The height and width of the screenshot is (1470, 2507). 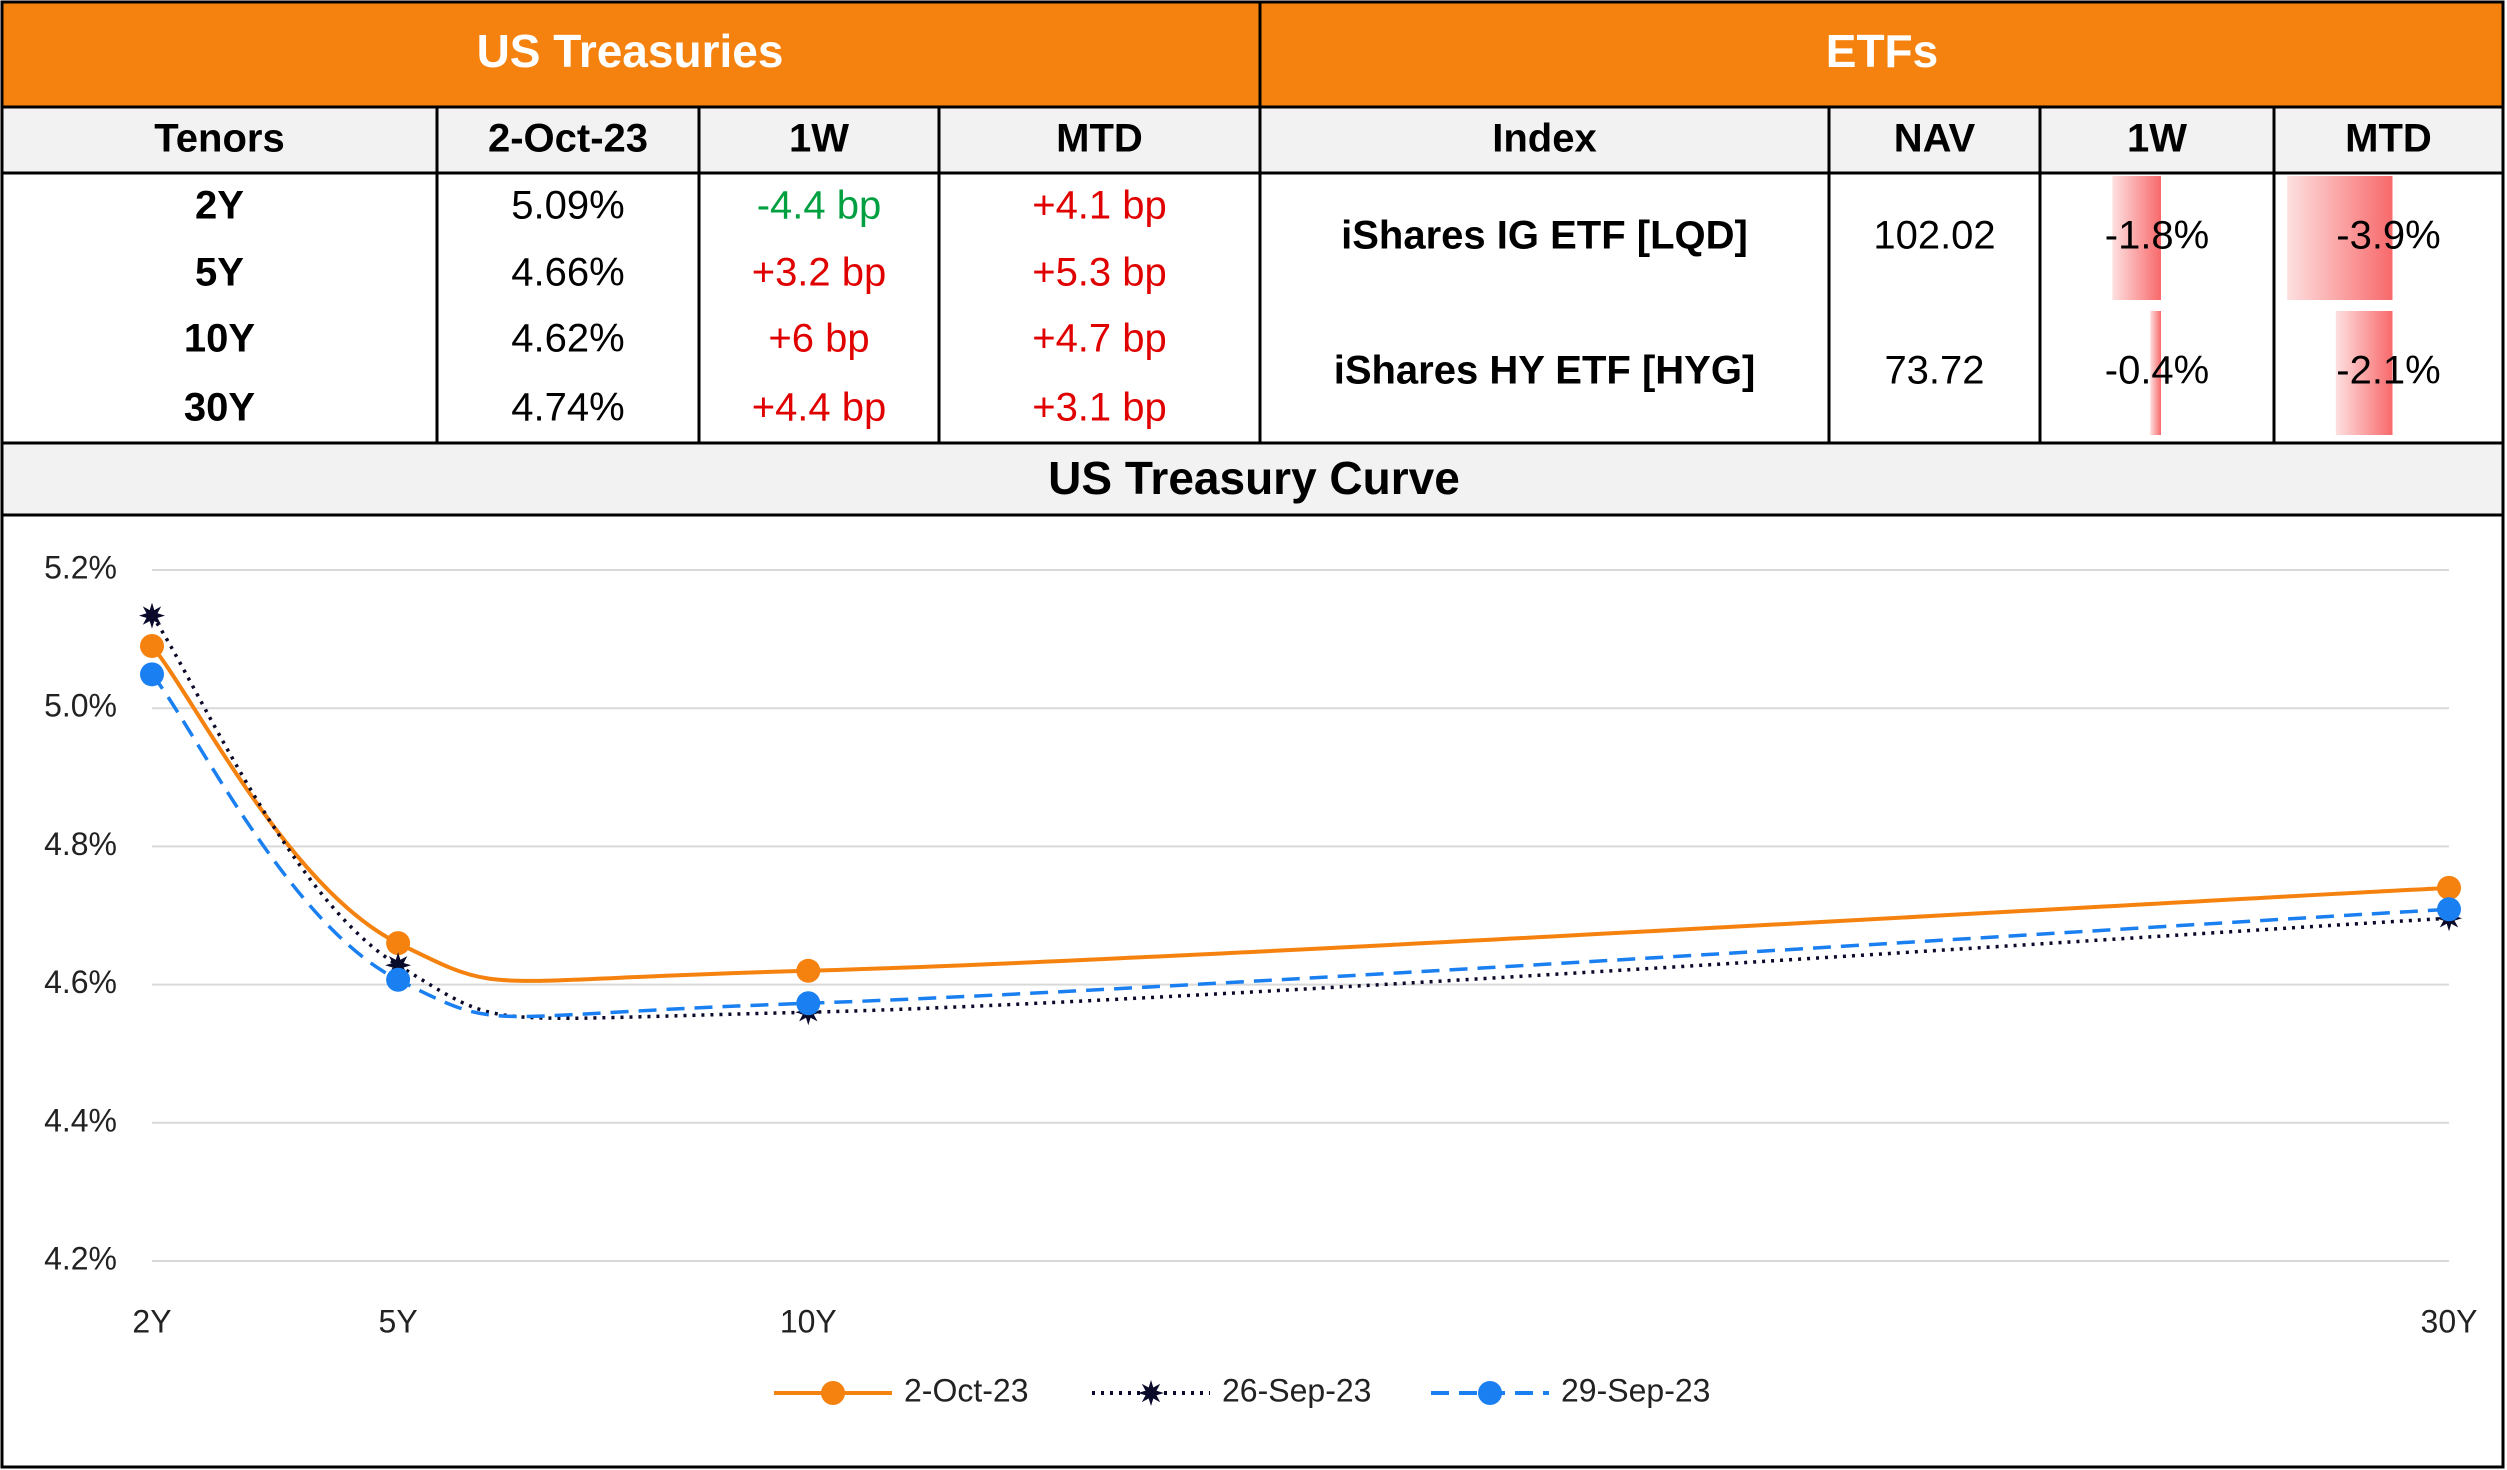 What do you see at coordinates (818, 339) in the screenshot?
I see `table-cell: +6 bp` at bounding box center [818, 339].